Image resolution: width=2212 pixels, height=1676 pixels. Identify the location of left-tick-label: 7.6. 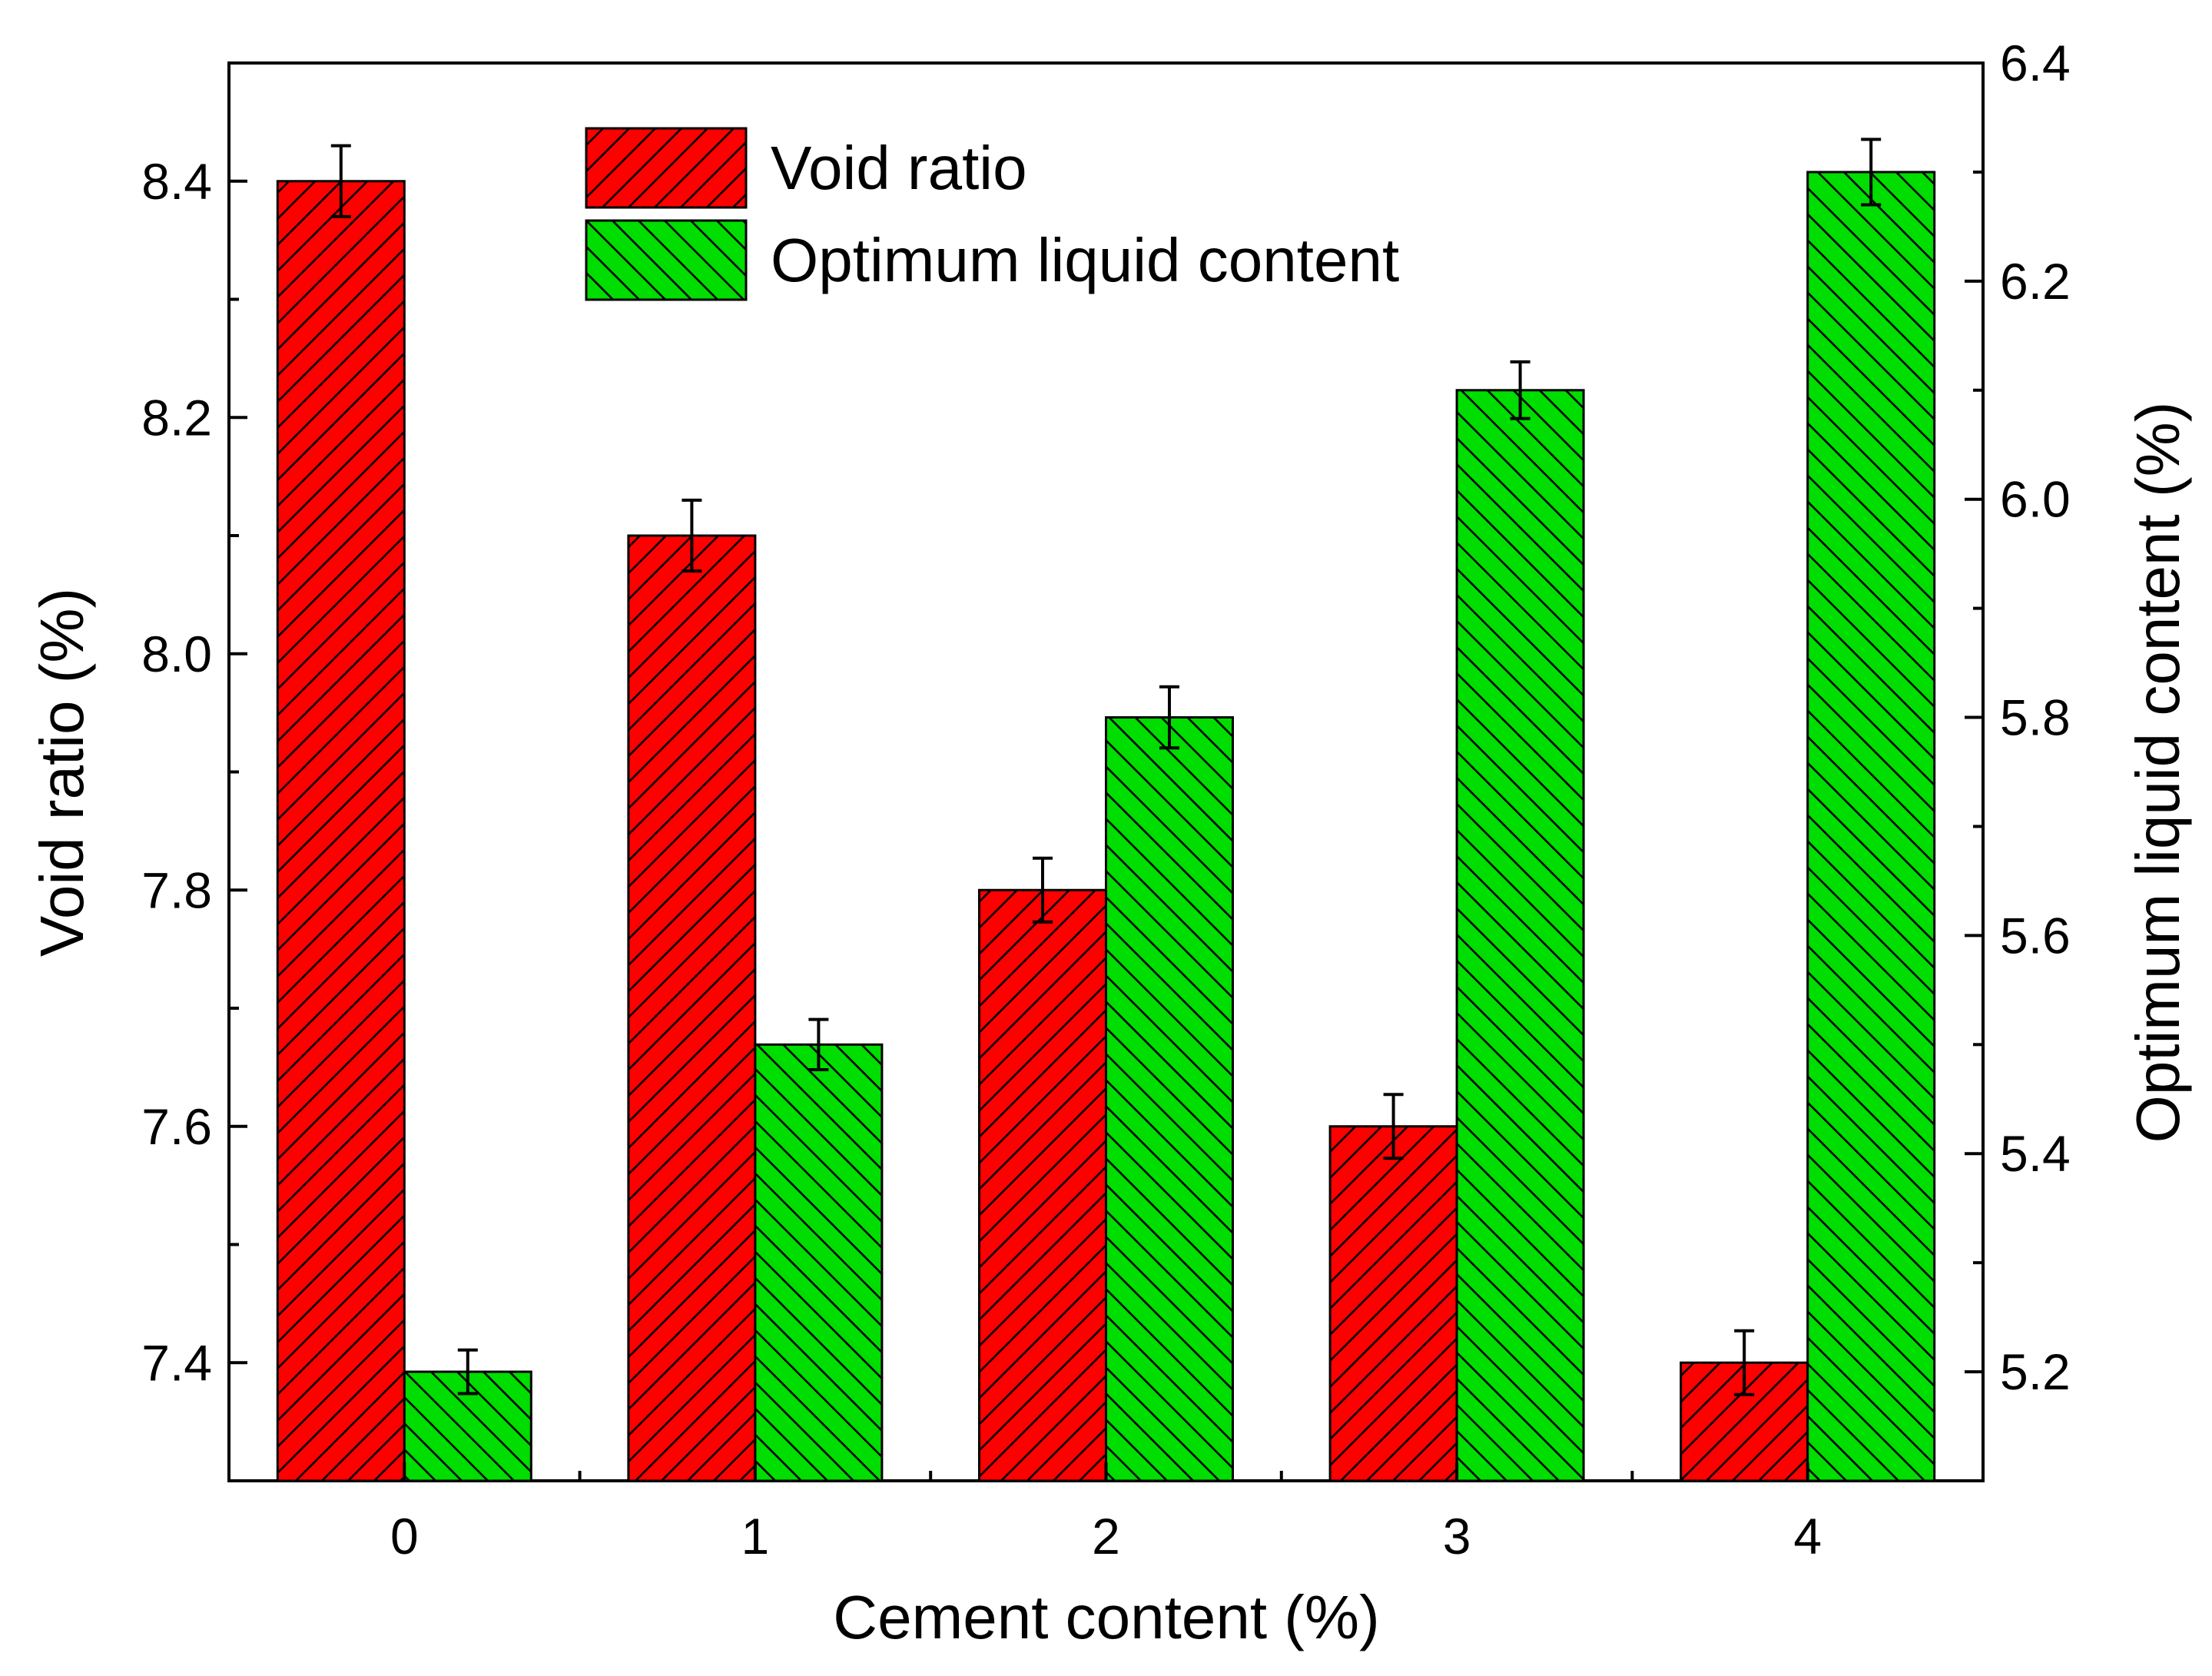
(176, 1126).